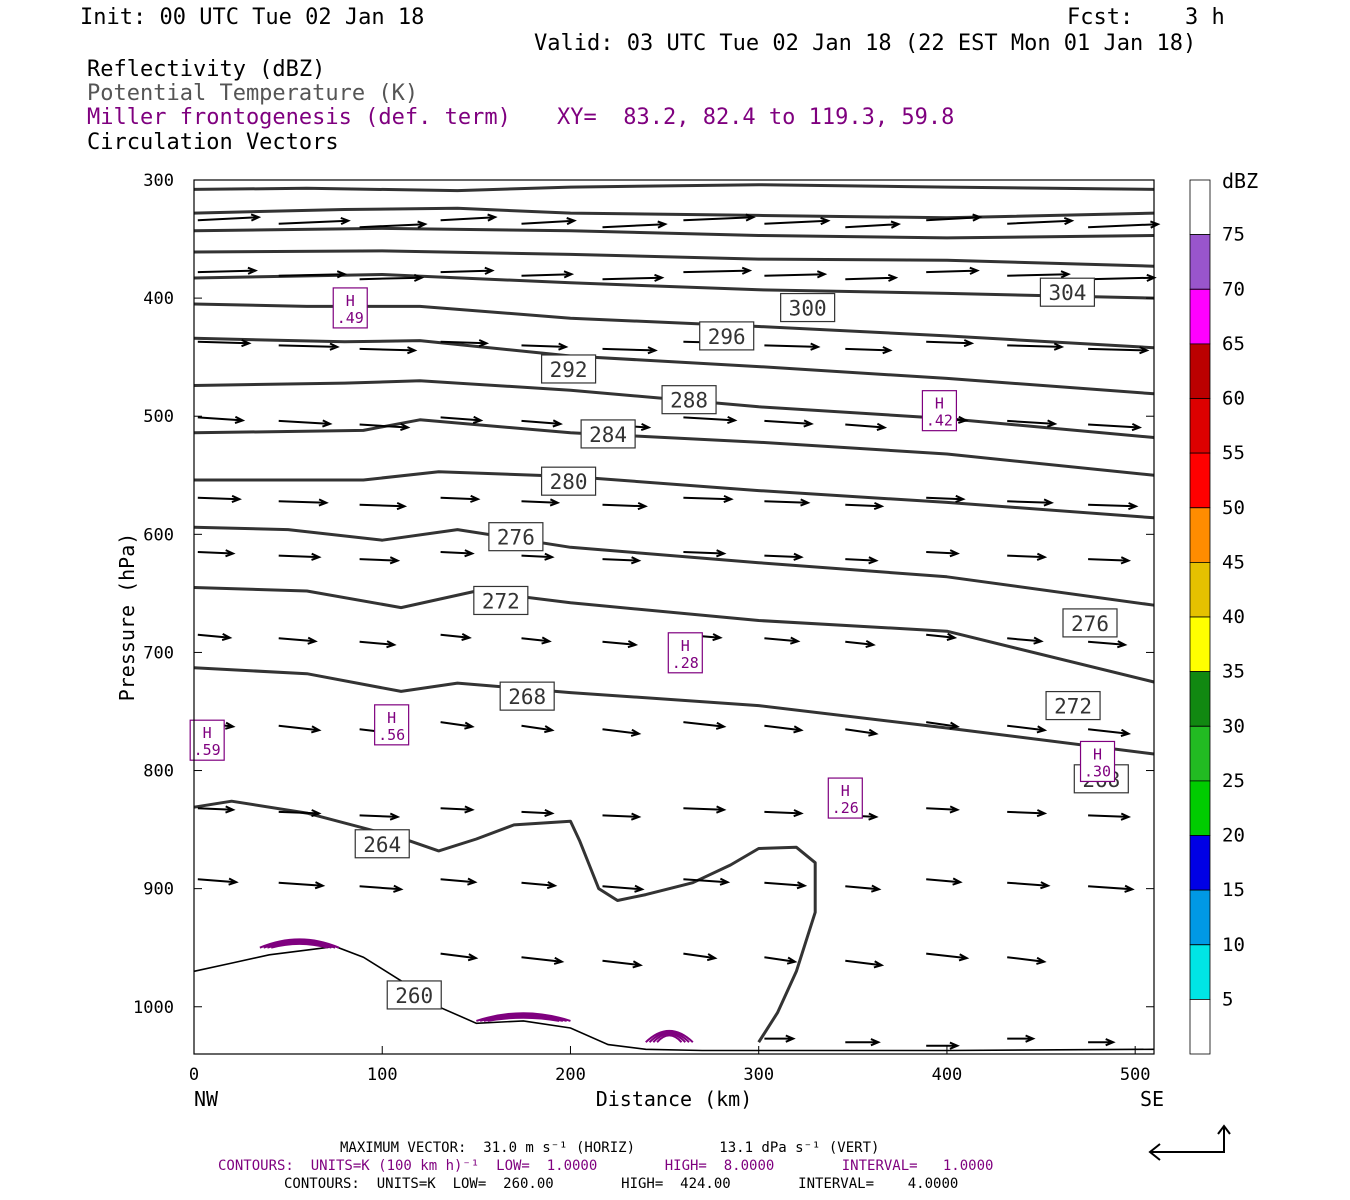  Describe the element at coordinates (1233, 945) in the screenshot. I see `colorbar-label: 10` at that location.